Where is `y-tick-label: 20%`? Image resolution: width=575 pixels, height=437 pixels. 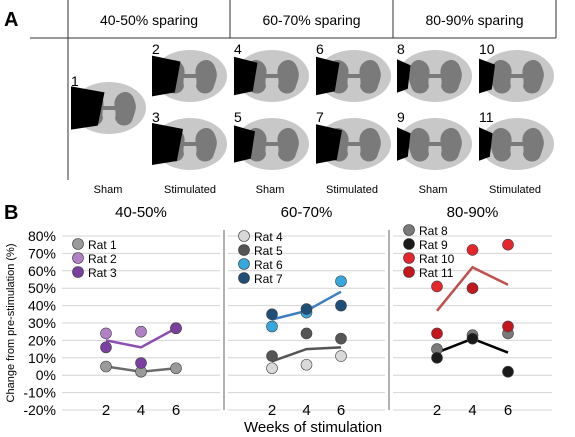 y-tick-label: 20% is located at coordinates (42, 340).